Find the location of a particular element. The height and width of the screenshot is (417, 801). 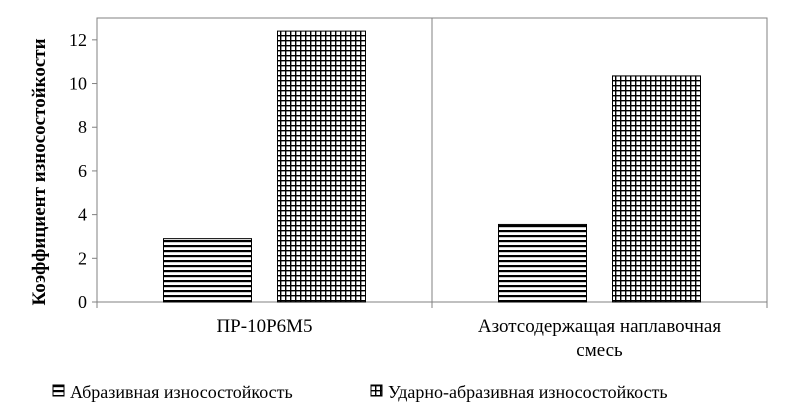

y-tick-label: 0 is located at coordinates (82, 302).